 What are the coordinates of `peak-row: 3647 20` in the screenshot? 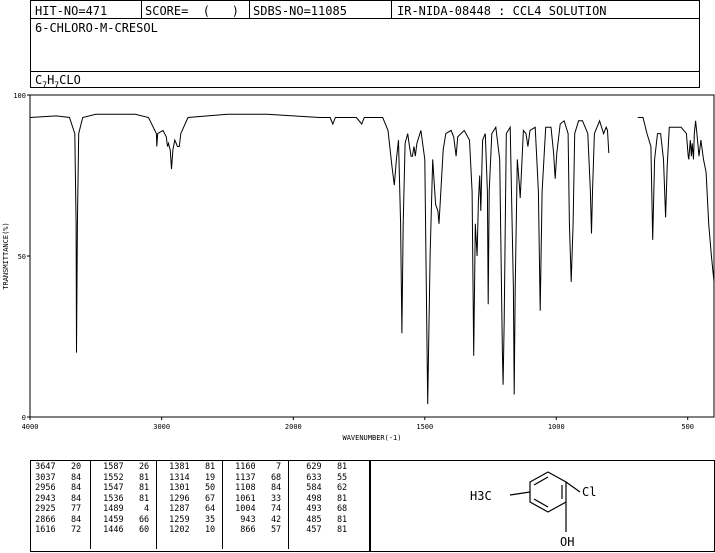 It's located at (56, 467).